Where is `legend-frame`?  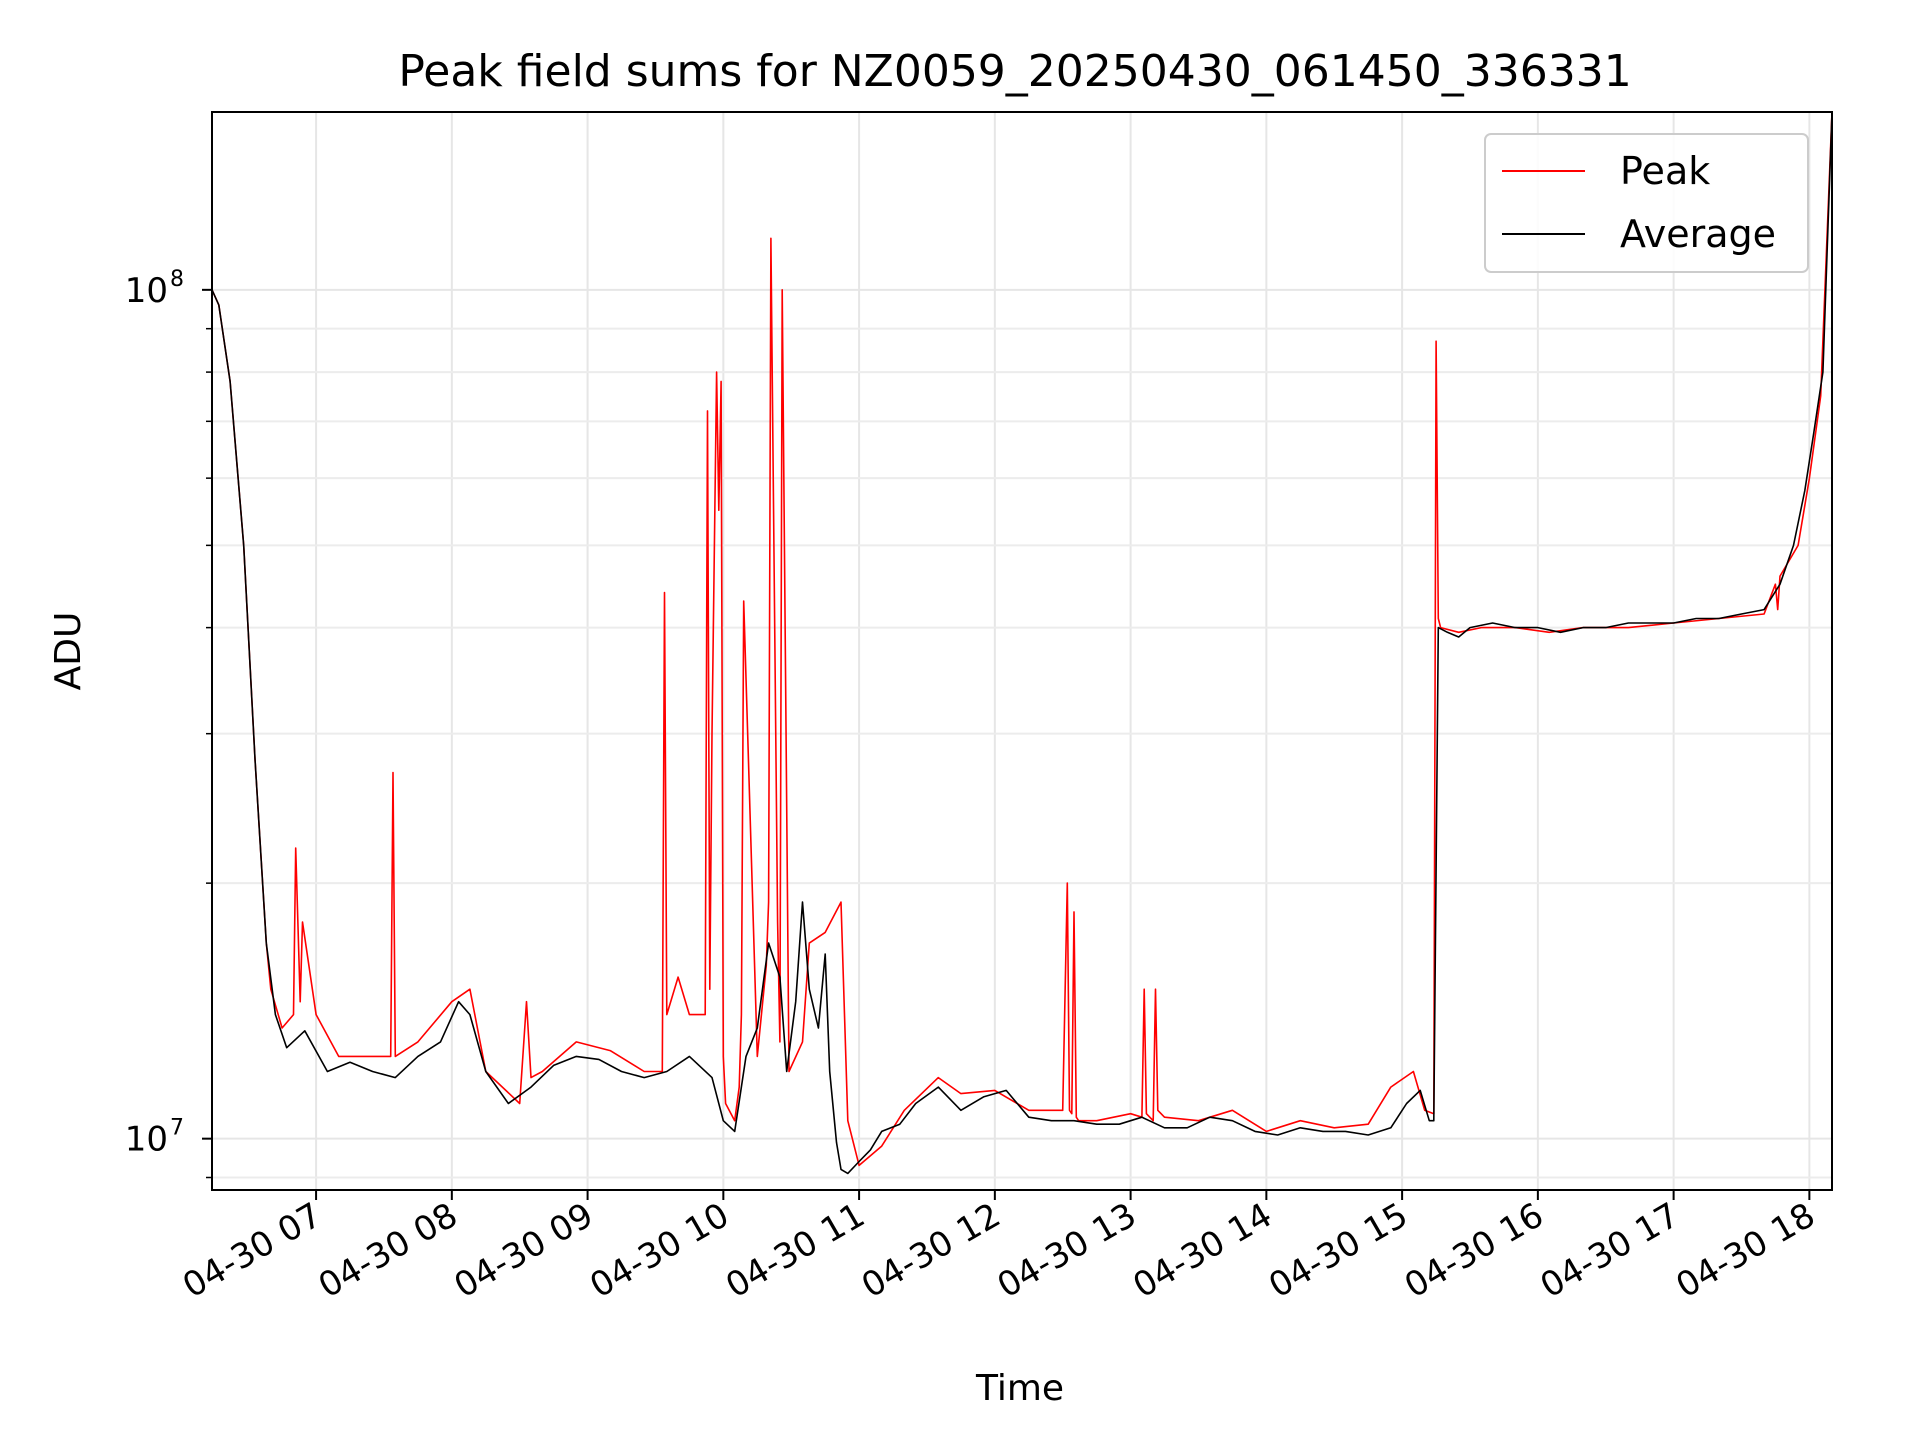
legend-frame is located at coordinates (1646, 203).